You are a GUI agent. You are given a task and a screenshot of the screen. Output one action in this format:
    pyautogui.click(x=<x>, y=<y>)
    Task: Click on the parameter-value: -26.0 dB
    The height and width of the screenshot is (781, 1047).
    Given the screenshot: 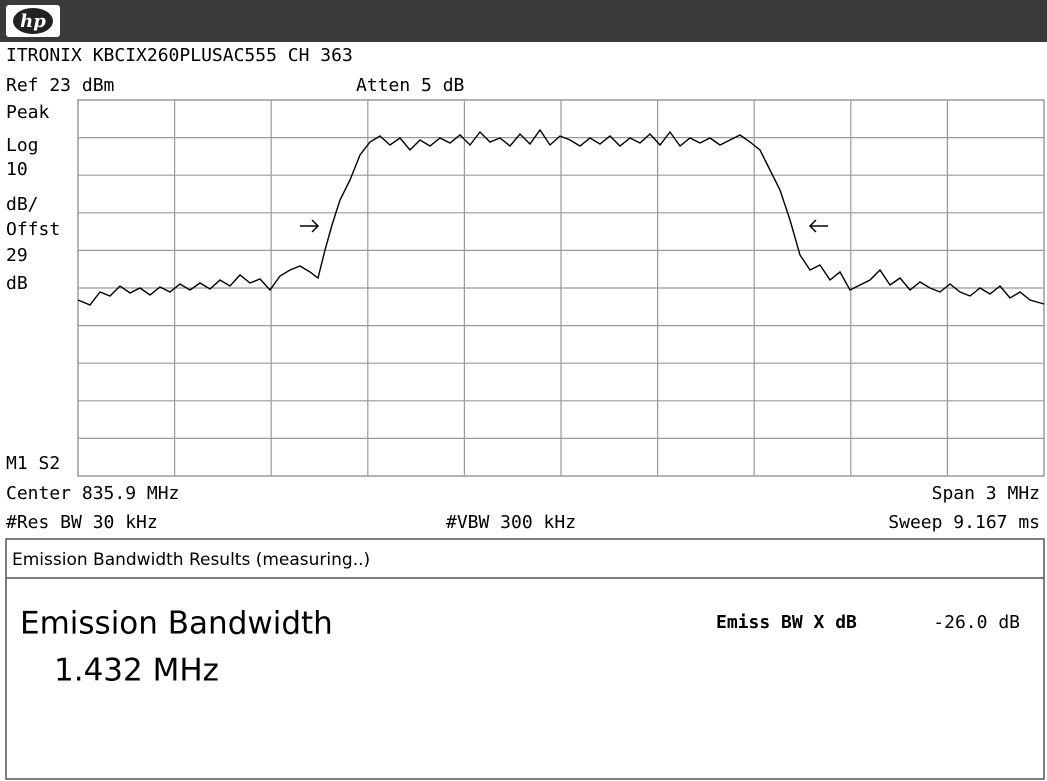 What is the action you would take?
    pyautogui.click(x=976, y=622)
    